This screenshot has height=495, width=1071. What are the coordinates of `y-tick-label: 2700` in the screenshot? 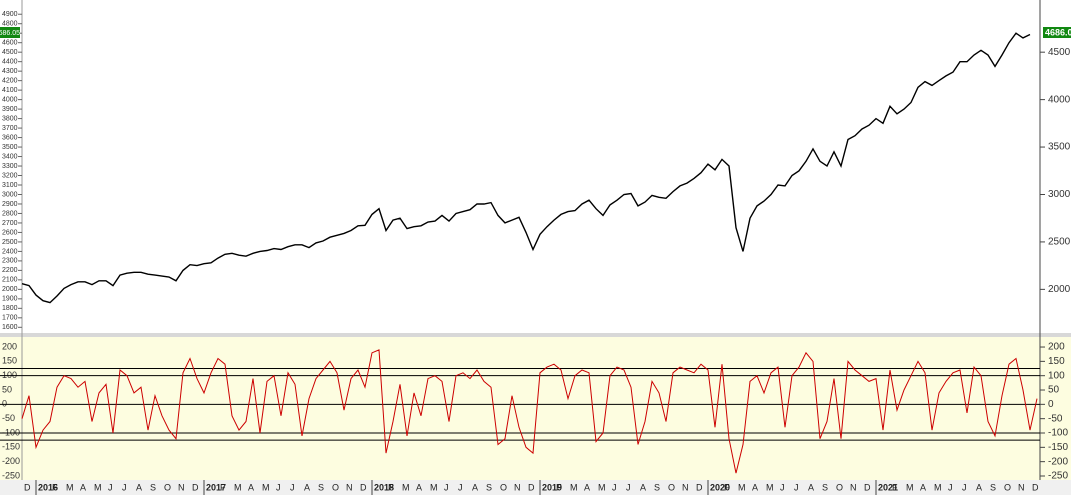 It's located at (10, 223).